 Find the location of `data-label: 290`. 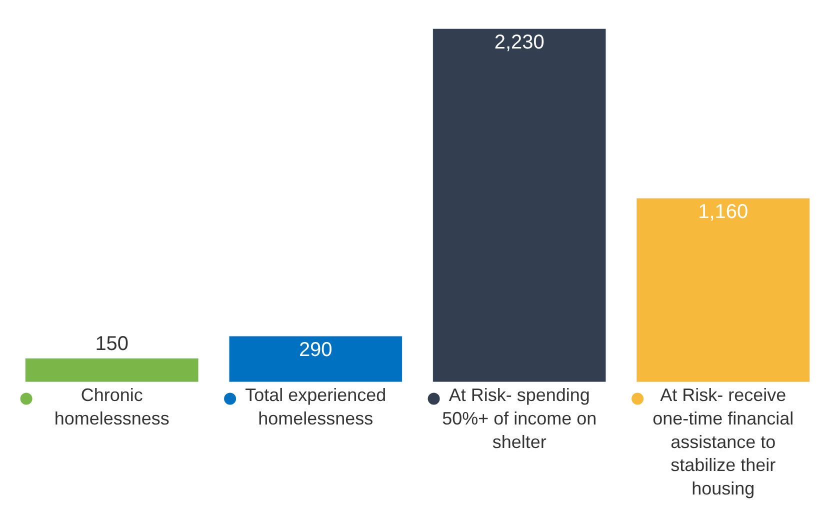

data-label: 290 is located at coordinates (315, 350).